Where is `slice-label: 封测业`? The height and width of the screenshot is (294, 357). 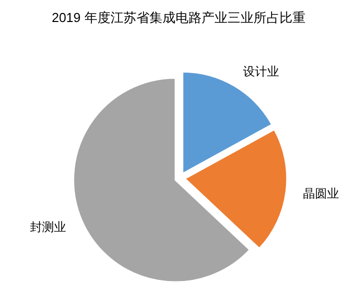
slice-label: 封测业 is located at coordinates (48, 227).